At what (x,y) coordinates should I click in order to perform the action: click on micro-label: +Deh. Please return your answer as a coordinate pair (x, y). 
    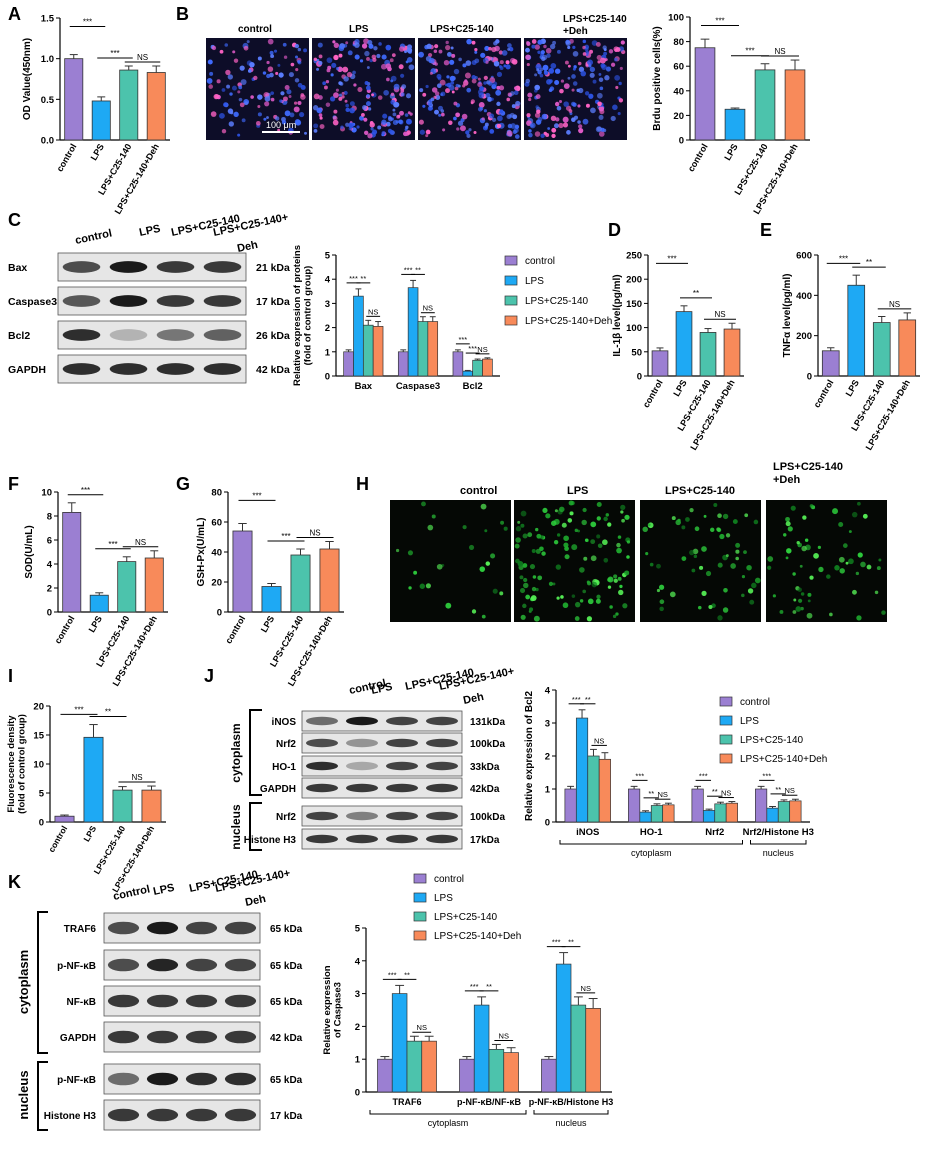
    Looking at the image, I should click on (575, 31).